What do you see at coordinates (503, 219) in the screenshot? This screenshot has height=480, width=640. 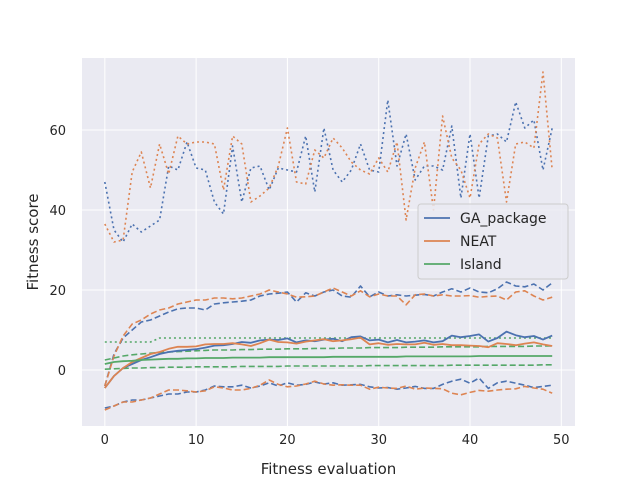 I see `legend-label-ga-package: GA_package` at bounding box center [503, 219].